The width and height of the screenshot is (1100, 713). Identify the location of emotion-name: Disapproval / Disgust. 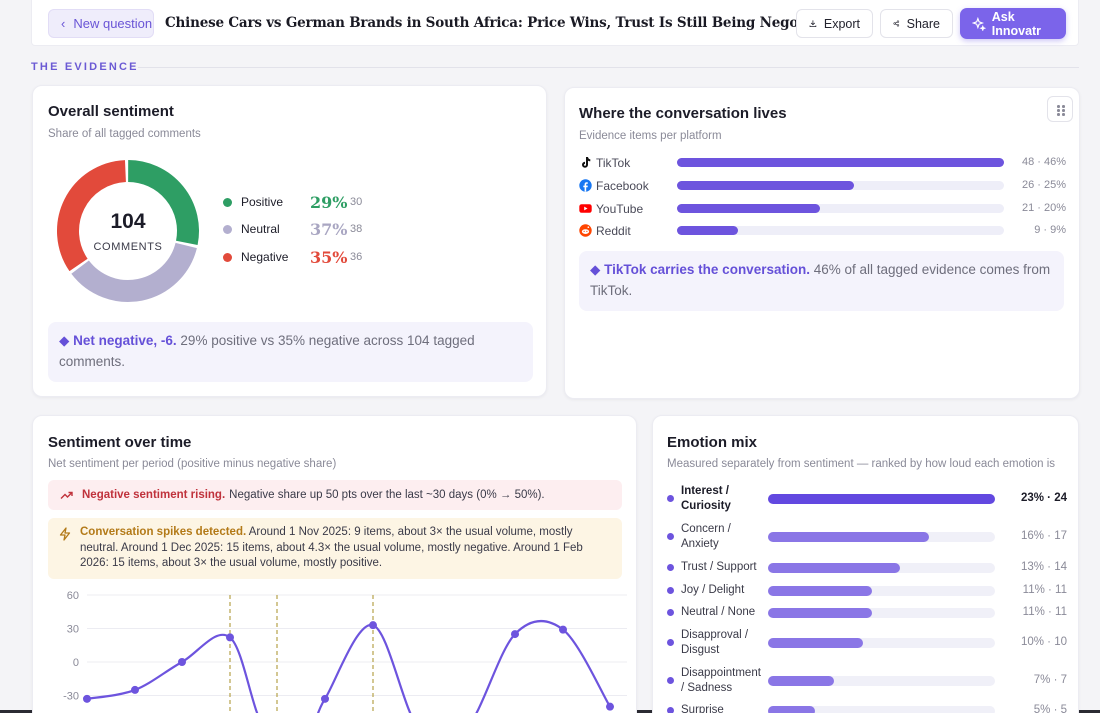
(715, 642).